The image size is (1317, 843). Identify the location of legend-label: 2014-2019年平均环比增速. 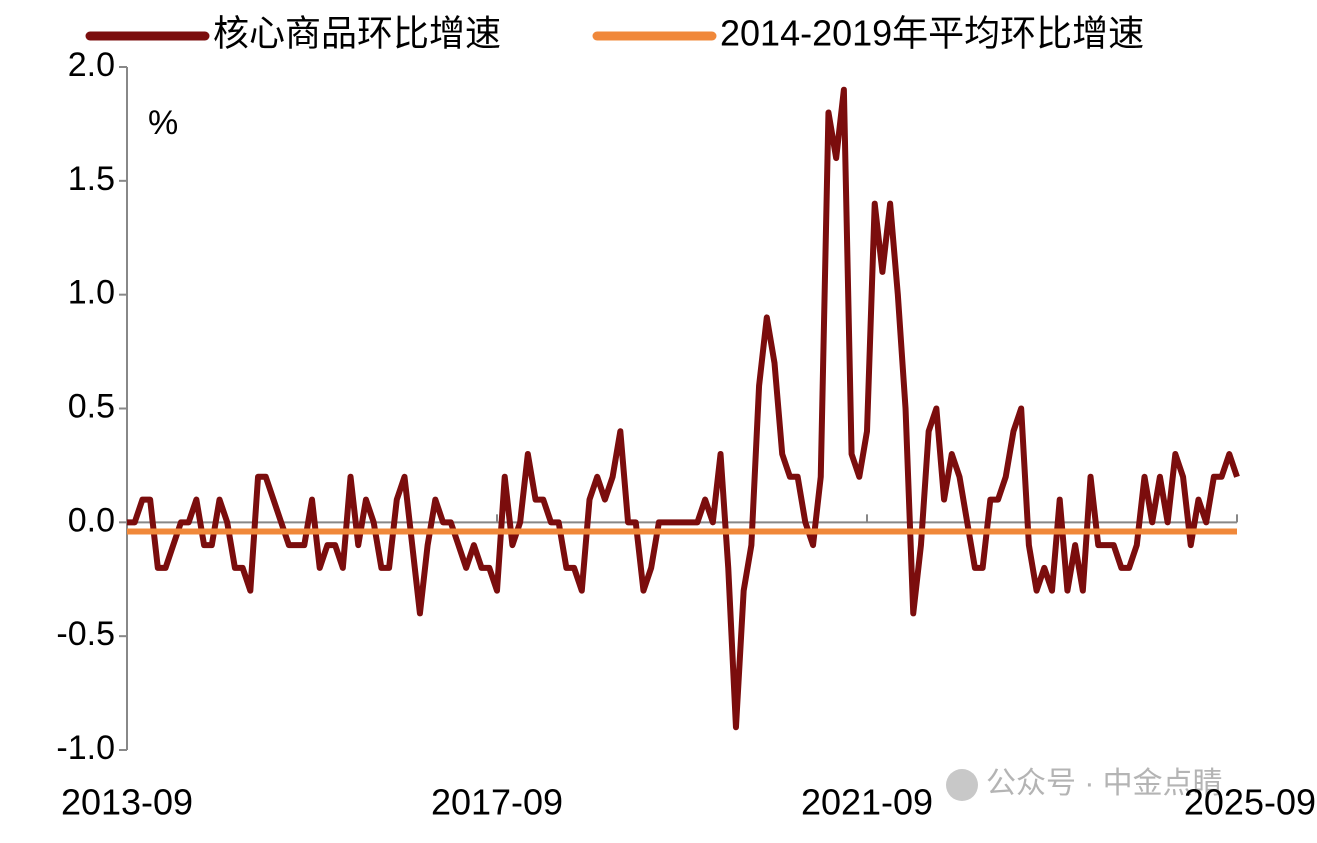
(932, 33).